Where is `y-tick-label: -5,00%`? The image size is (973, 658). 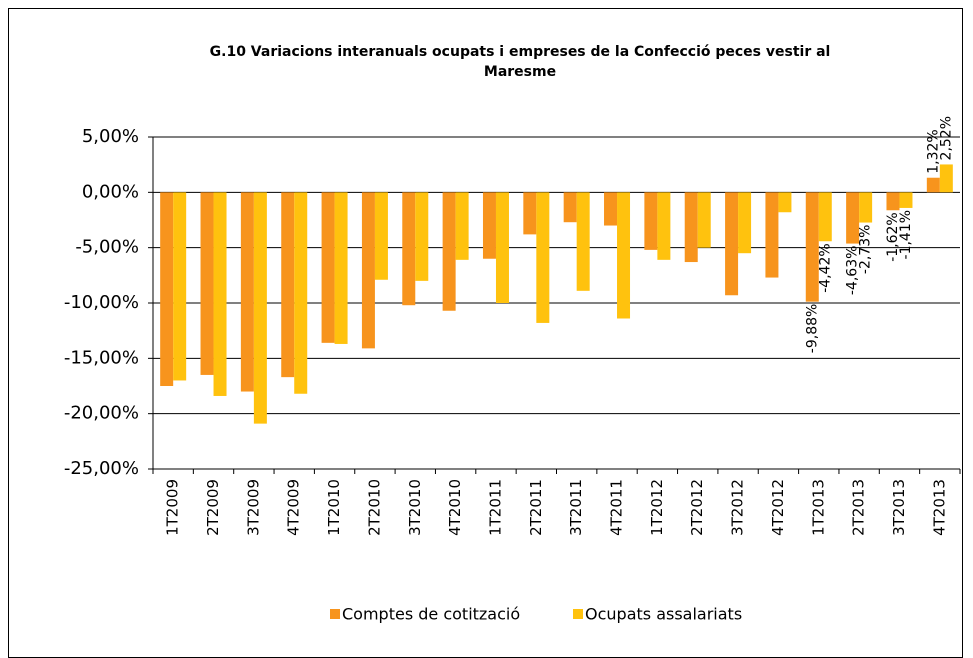
y-tick-label: -5,00% is located at coordinates (107, 247).